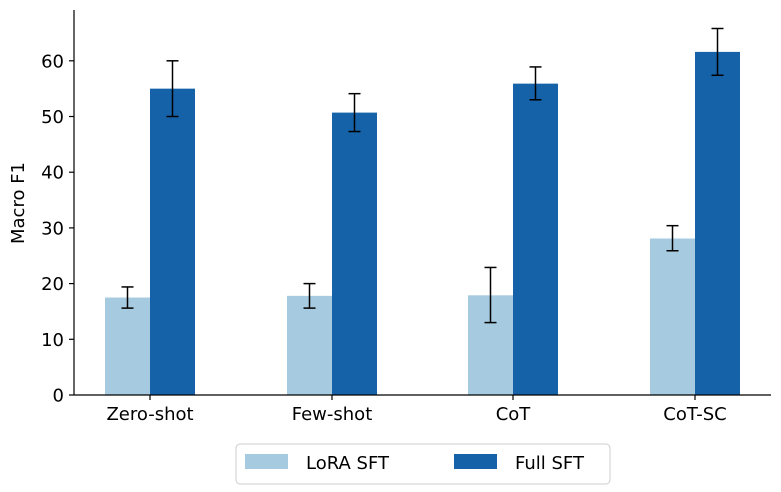 The image size is (781, 492). Describe the element at coordinates (694, 414) in the screenshot. I see `x-tick-label-cot-sc: CoT-SC` at that location.